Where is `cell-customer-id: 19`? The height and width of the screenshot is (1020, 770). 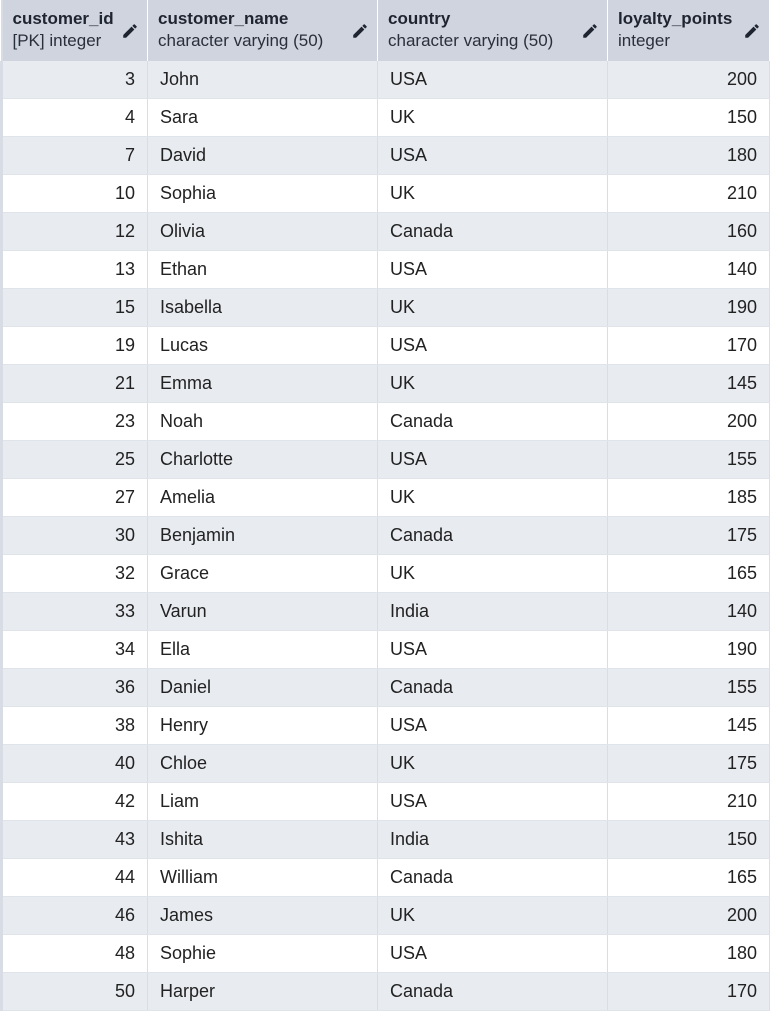
cell-customer-id: 19 is located at coordinates (74, 345).